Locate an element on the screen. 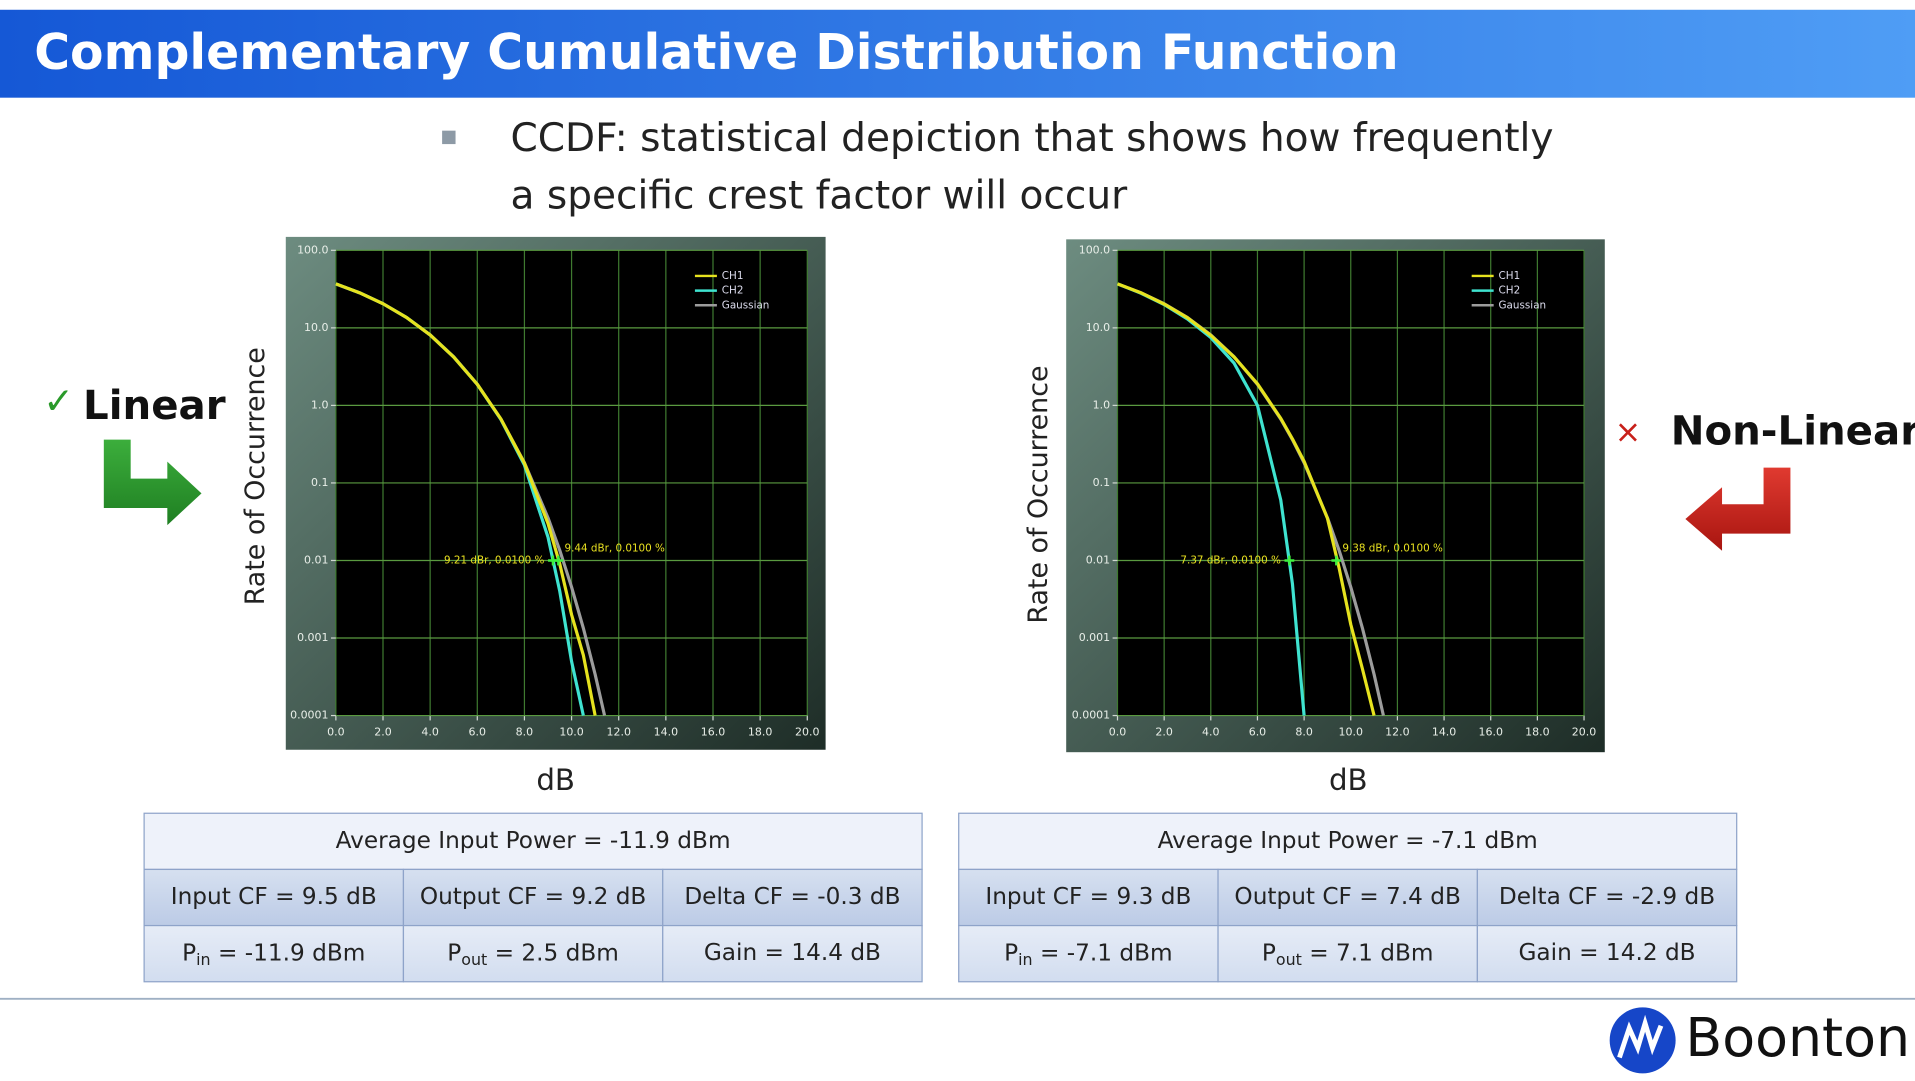 This screenshot has width=1915, height=1081. table-cell-text: Gain = 14.4 dB is located at coordinates (792, 952).